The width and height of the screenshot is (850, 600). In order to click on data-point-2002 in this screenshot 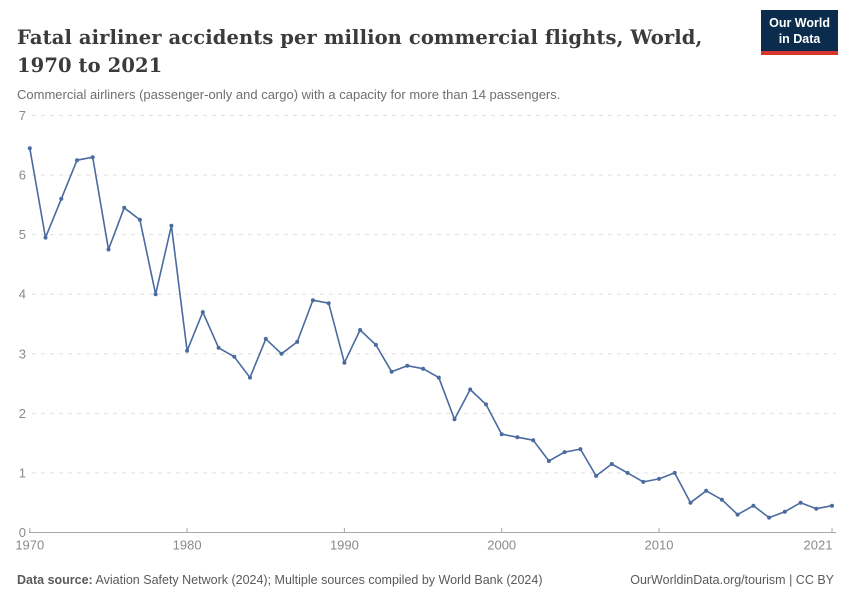, I will do `click(533, 440)`.